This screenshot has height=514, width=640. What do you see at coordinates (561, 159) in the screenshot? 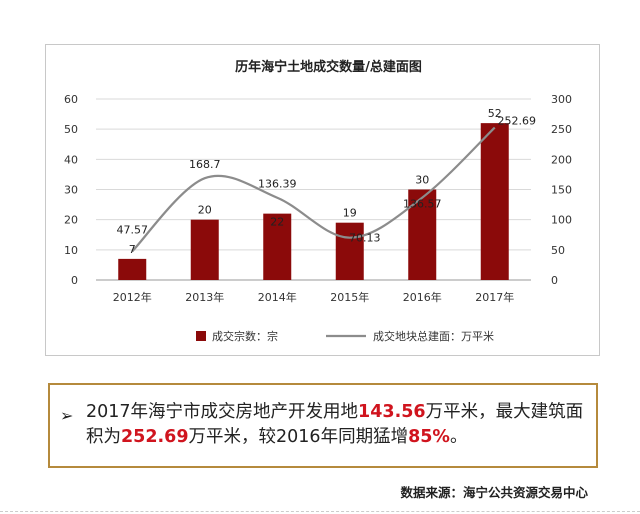
I see `y-right-tick-label: 200` at bounding box center [561, 159].